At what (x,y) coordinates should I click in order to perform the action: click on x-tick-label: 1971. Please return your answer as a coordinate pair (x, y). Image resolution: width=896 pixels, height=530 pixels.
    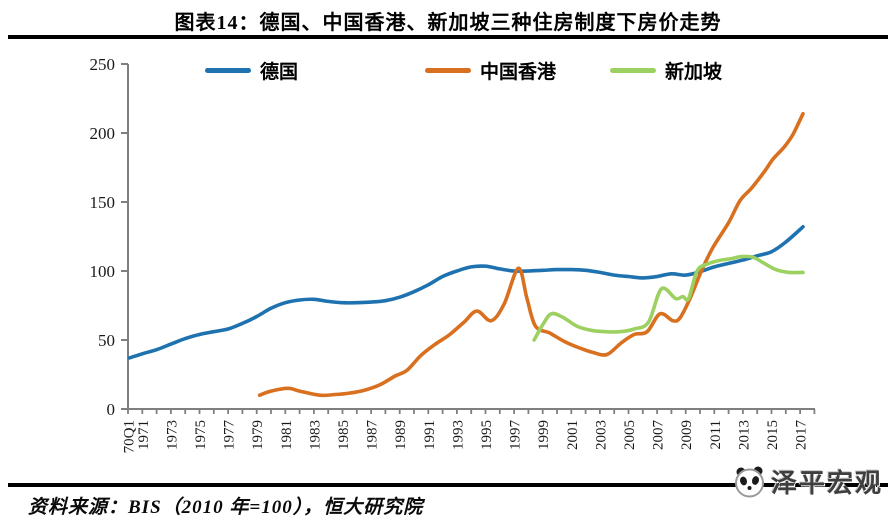
    Looking at the image, I should click on (144, 435).